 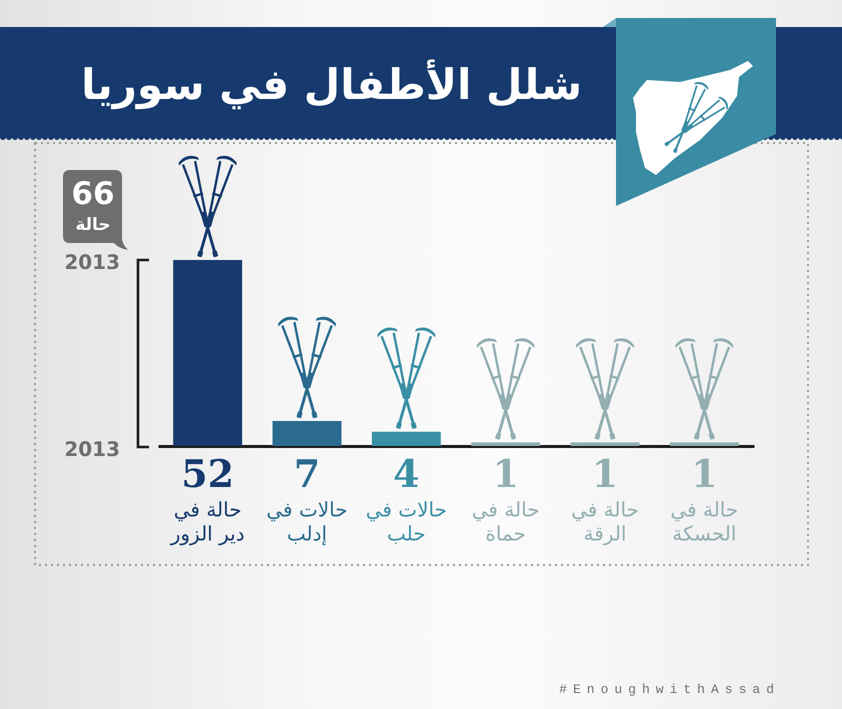 What do you see at coordinates (669, 689) in the screenshot?
I see `text: #EnoughwithAssad` at bounding box center [669, 689].